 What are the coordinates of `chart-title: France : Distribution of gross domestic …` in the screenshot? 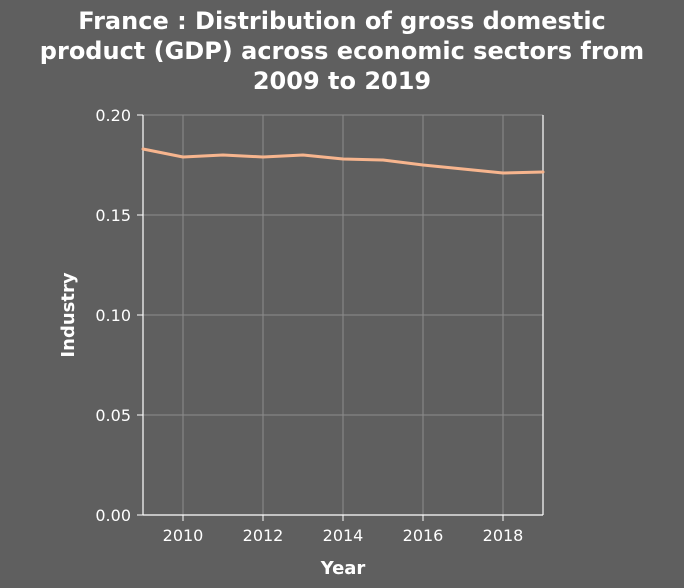 It's located at (342, 51).